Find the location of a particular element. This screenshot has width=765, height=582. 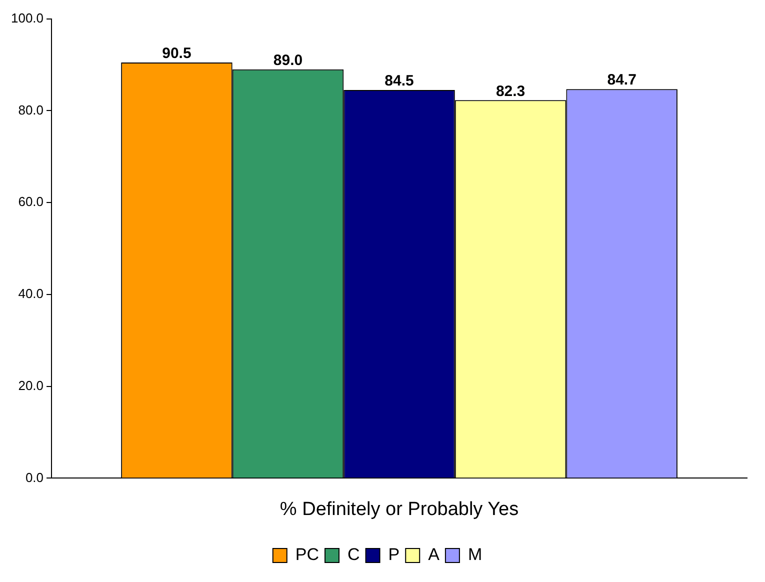

y-tick-label: 80.0 is located at coordinates (31, 110).